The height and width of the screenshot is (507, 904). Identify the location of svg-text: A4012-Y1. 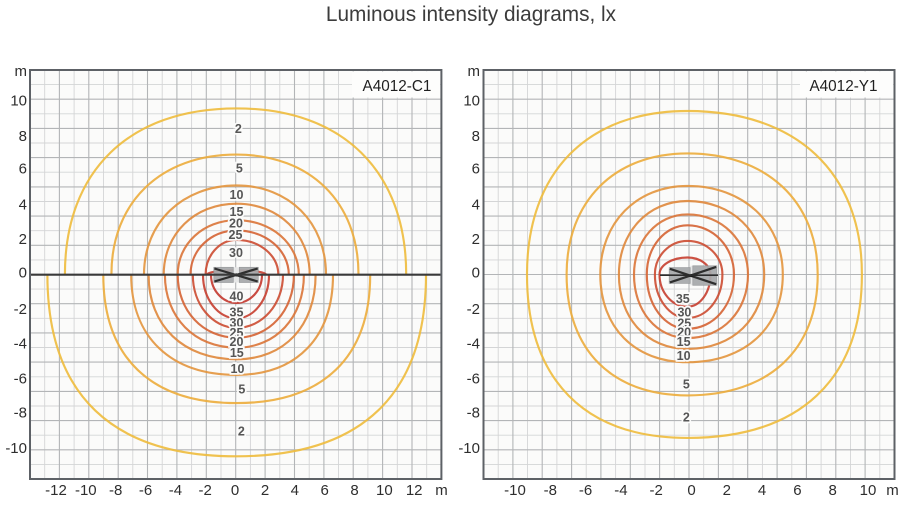
(843, 86).